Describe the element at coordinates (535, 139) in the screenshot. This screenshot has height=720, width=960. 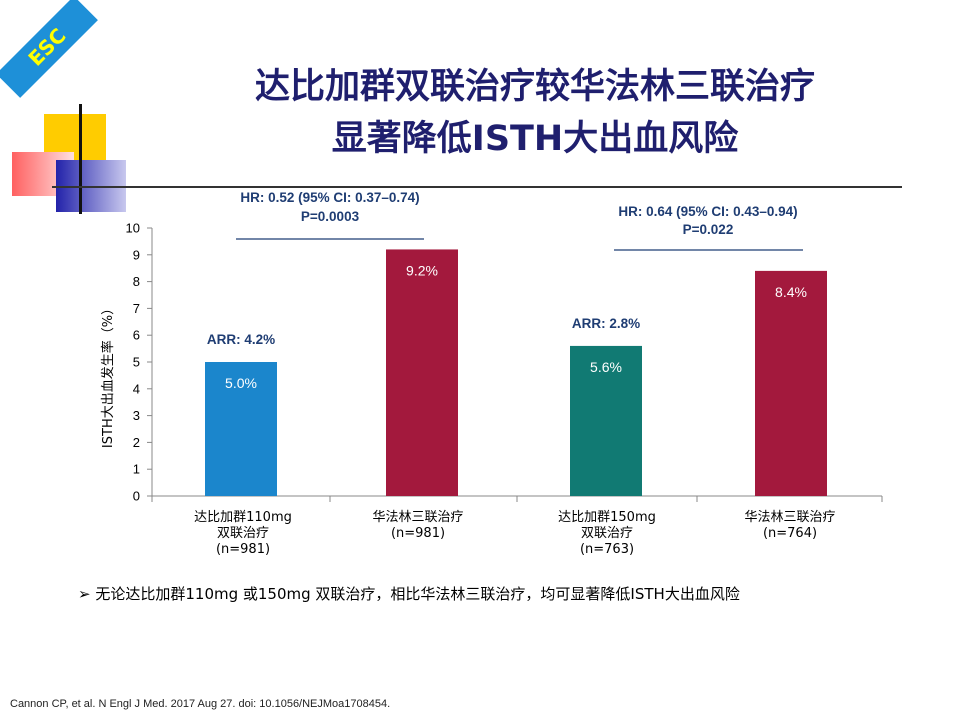
I see `page-title-line2: 显著降低ISTH大出血风险` at that location.